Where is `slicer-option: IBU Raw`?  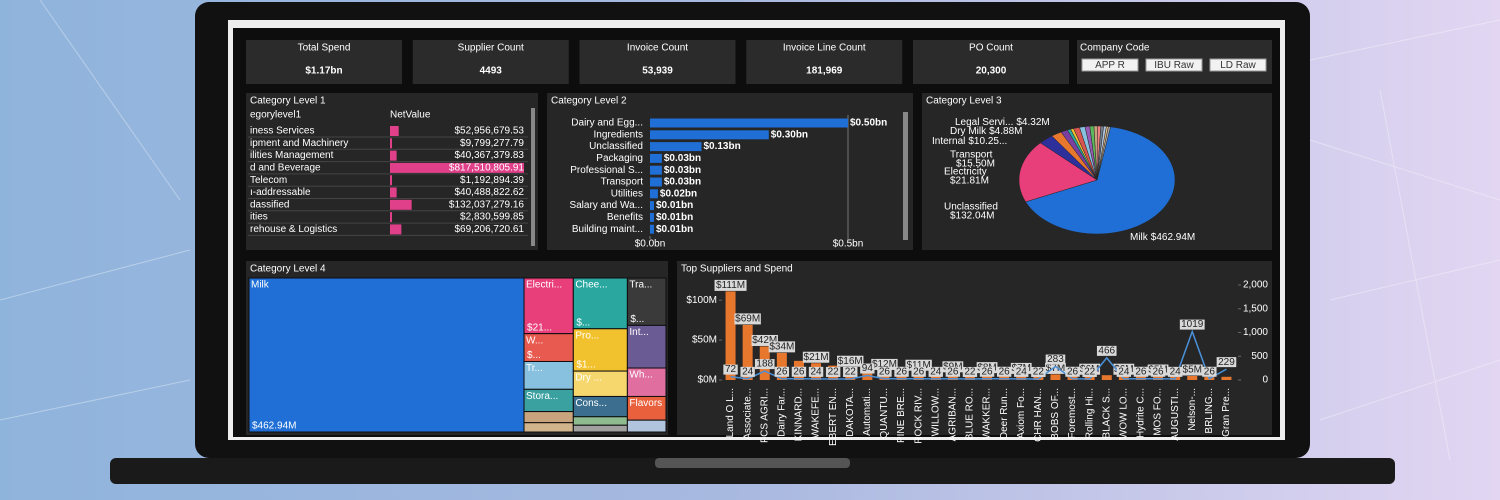
slicer-option: IBU Raw is located at coordinates (1174, 65).